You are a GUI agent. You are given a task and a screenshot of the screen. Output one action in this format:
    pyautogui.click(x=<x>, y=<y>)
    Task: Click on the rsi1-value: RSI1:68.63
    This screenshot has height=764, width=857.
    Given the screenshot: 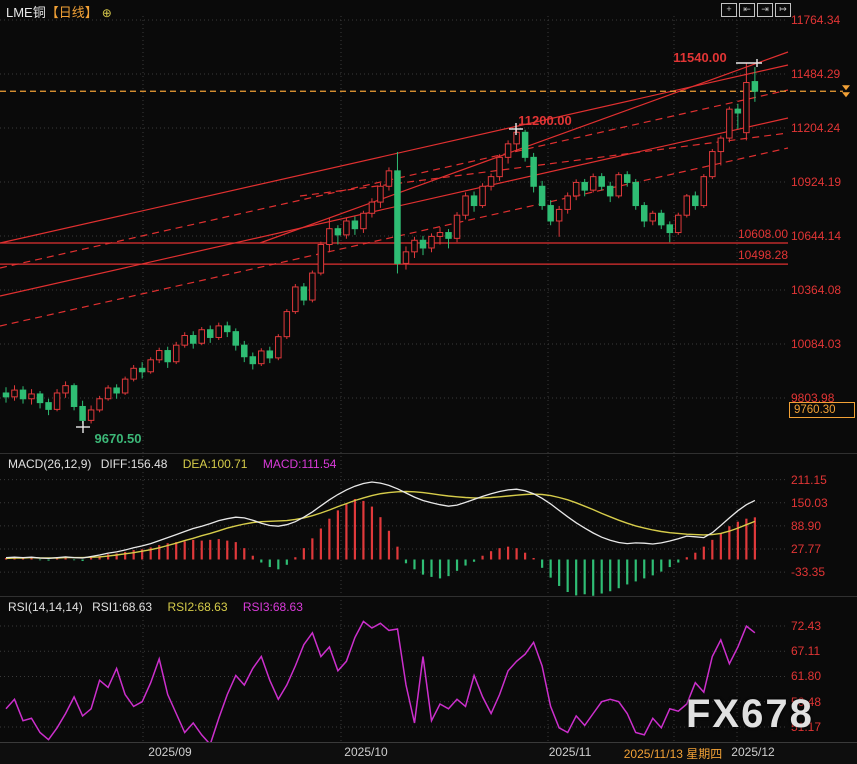 What is the action you would take?
    pyautogui.click(x=122, y=607)
    